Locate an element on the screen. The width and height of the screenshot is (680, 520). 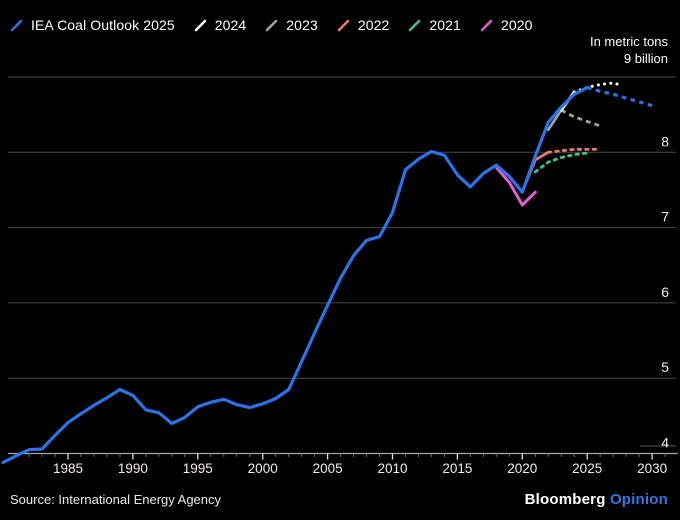
x-tick-label: 1985 is located at coordinates (68, 468).